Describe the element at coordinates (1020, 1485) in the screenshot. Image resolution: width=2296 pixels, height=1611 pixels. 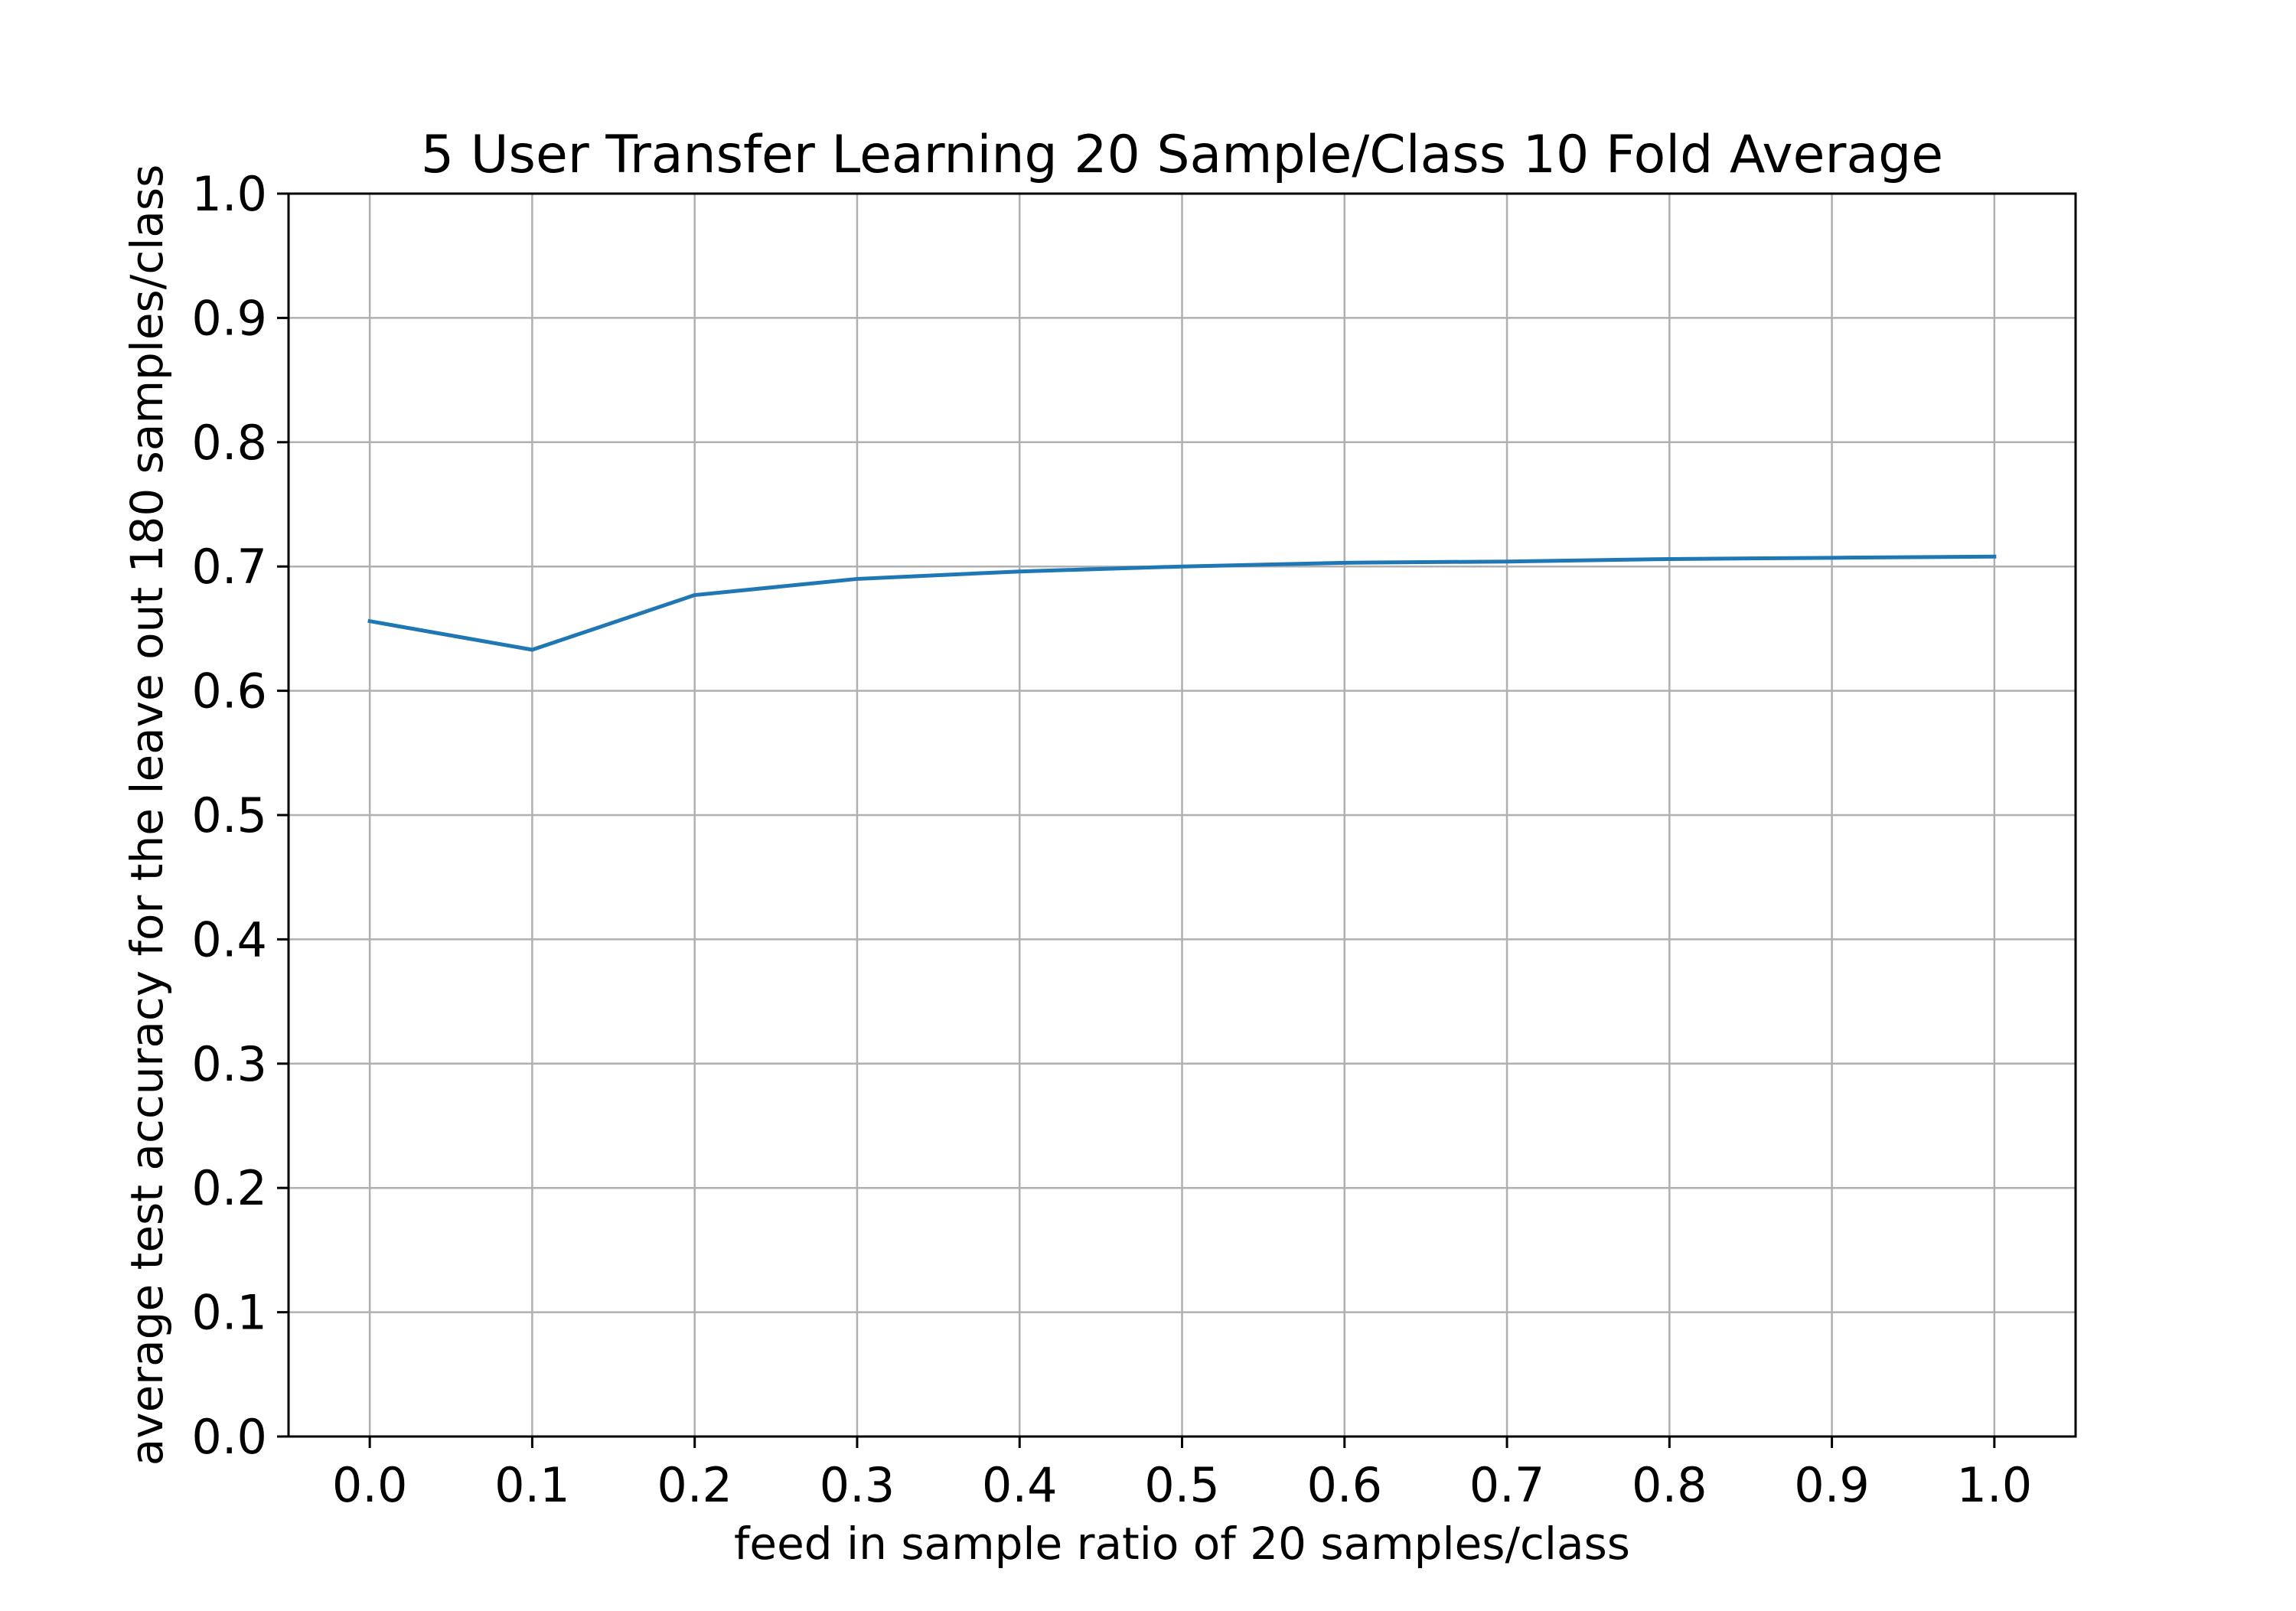
I see `x-tick-label: 0.4` at that location.